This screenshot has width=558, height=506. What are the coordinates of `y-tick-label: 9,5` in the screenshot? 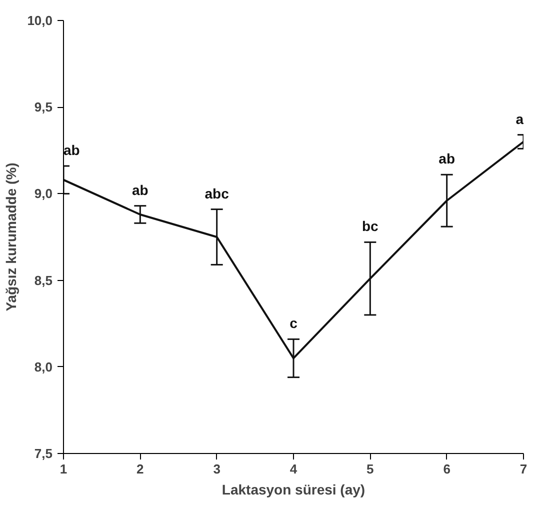 It's located at (43, 107).